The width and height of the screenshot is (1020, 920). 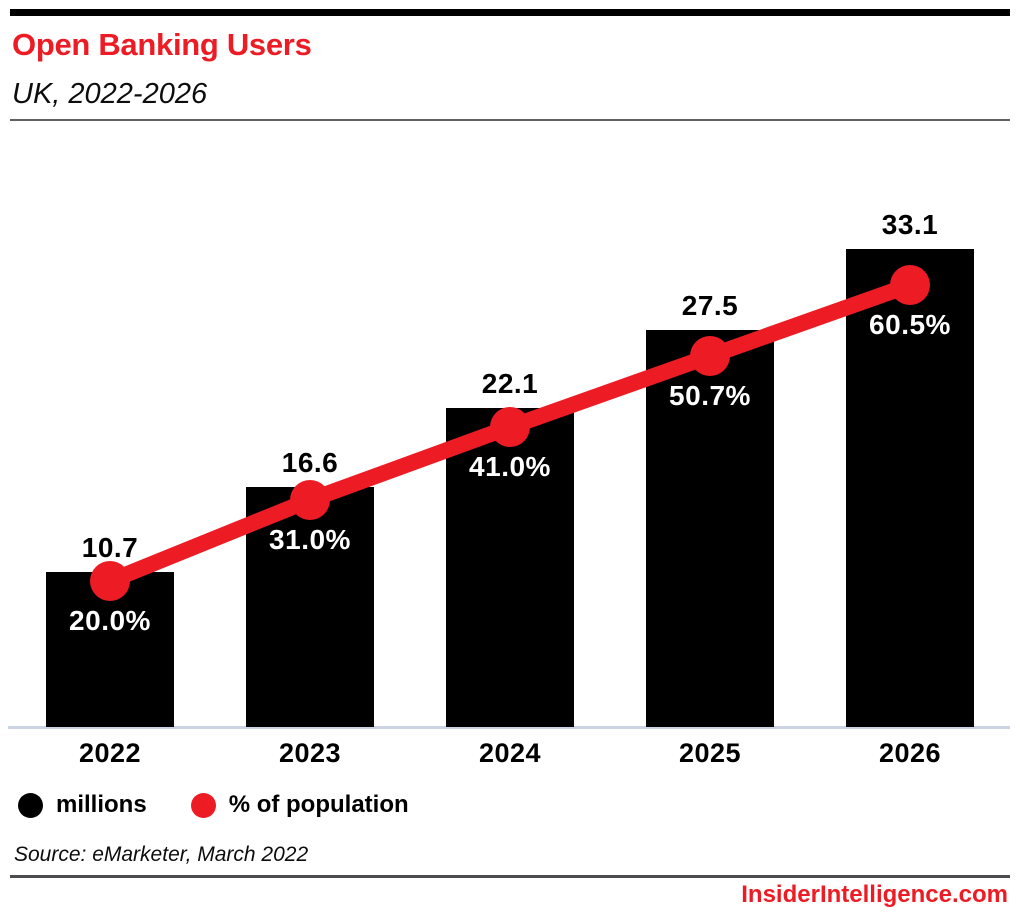 I want to click on bar-value-2023: 16.6, so click(x=310, y=462).